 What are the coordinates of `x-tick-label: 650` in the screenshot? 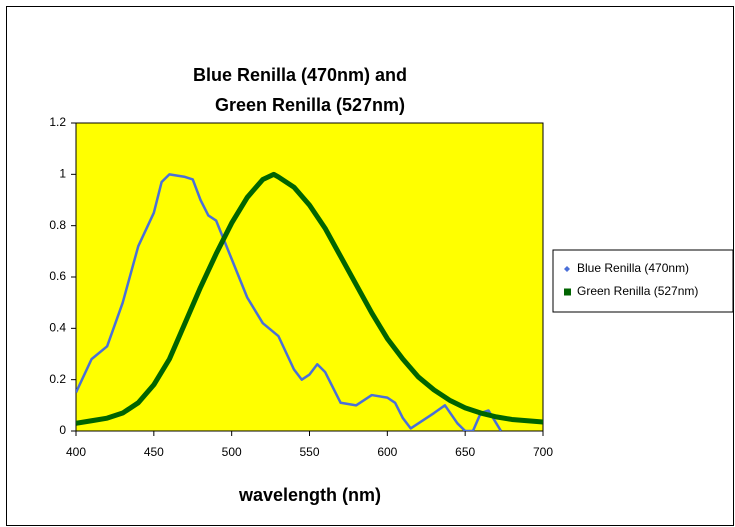 It's located at (465, 452).